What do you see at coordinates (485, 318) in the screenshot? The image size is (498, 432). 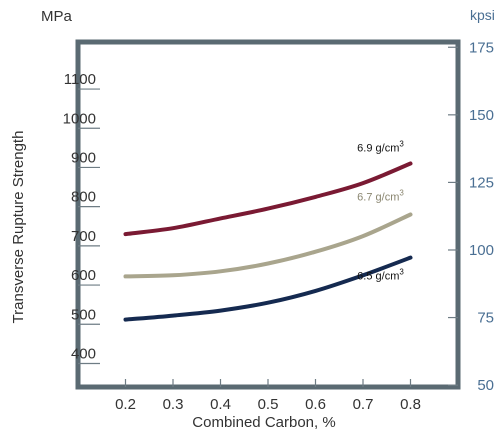 I see `y2-tick-label: 75` at bounding box center [485, 318].